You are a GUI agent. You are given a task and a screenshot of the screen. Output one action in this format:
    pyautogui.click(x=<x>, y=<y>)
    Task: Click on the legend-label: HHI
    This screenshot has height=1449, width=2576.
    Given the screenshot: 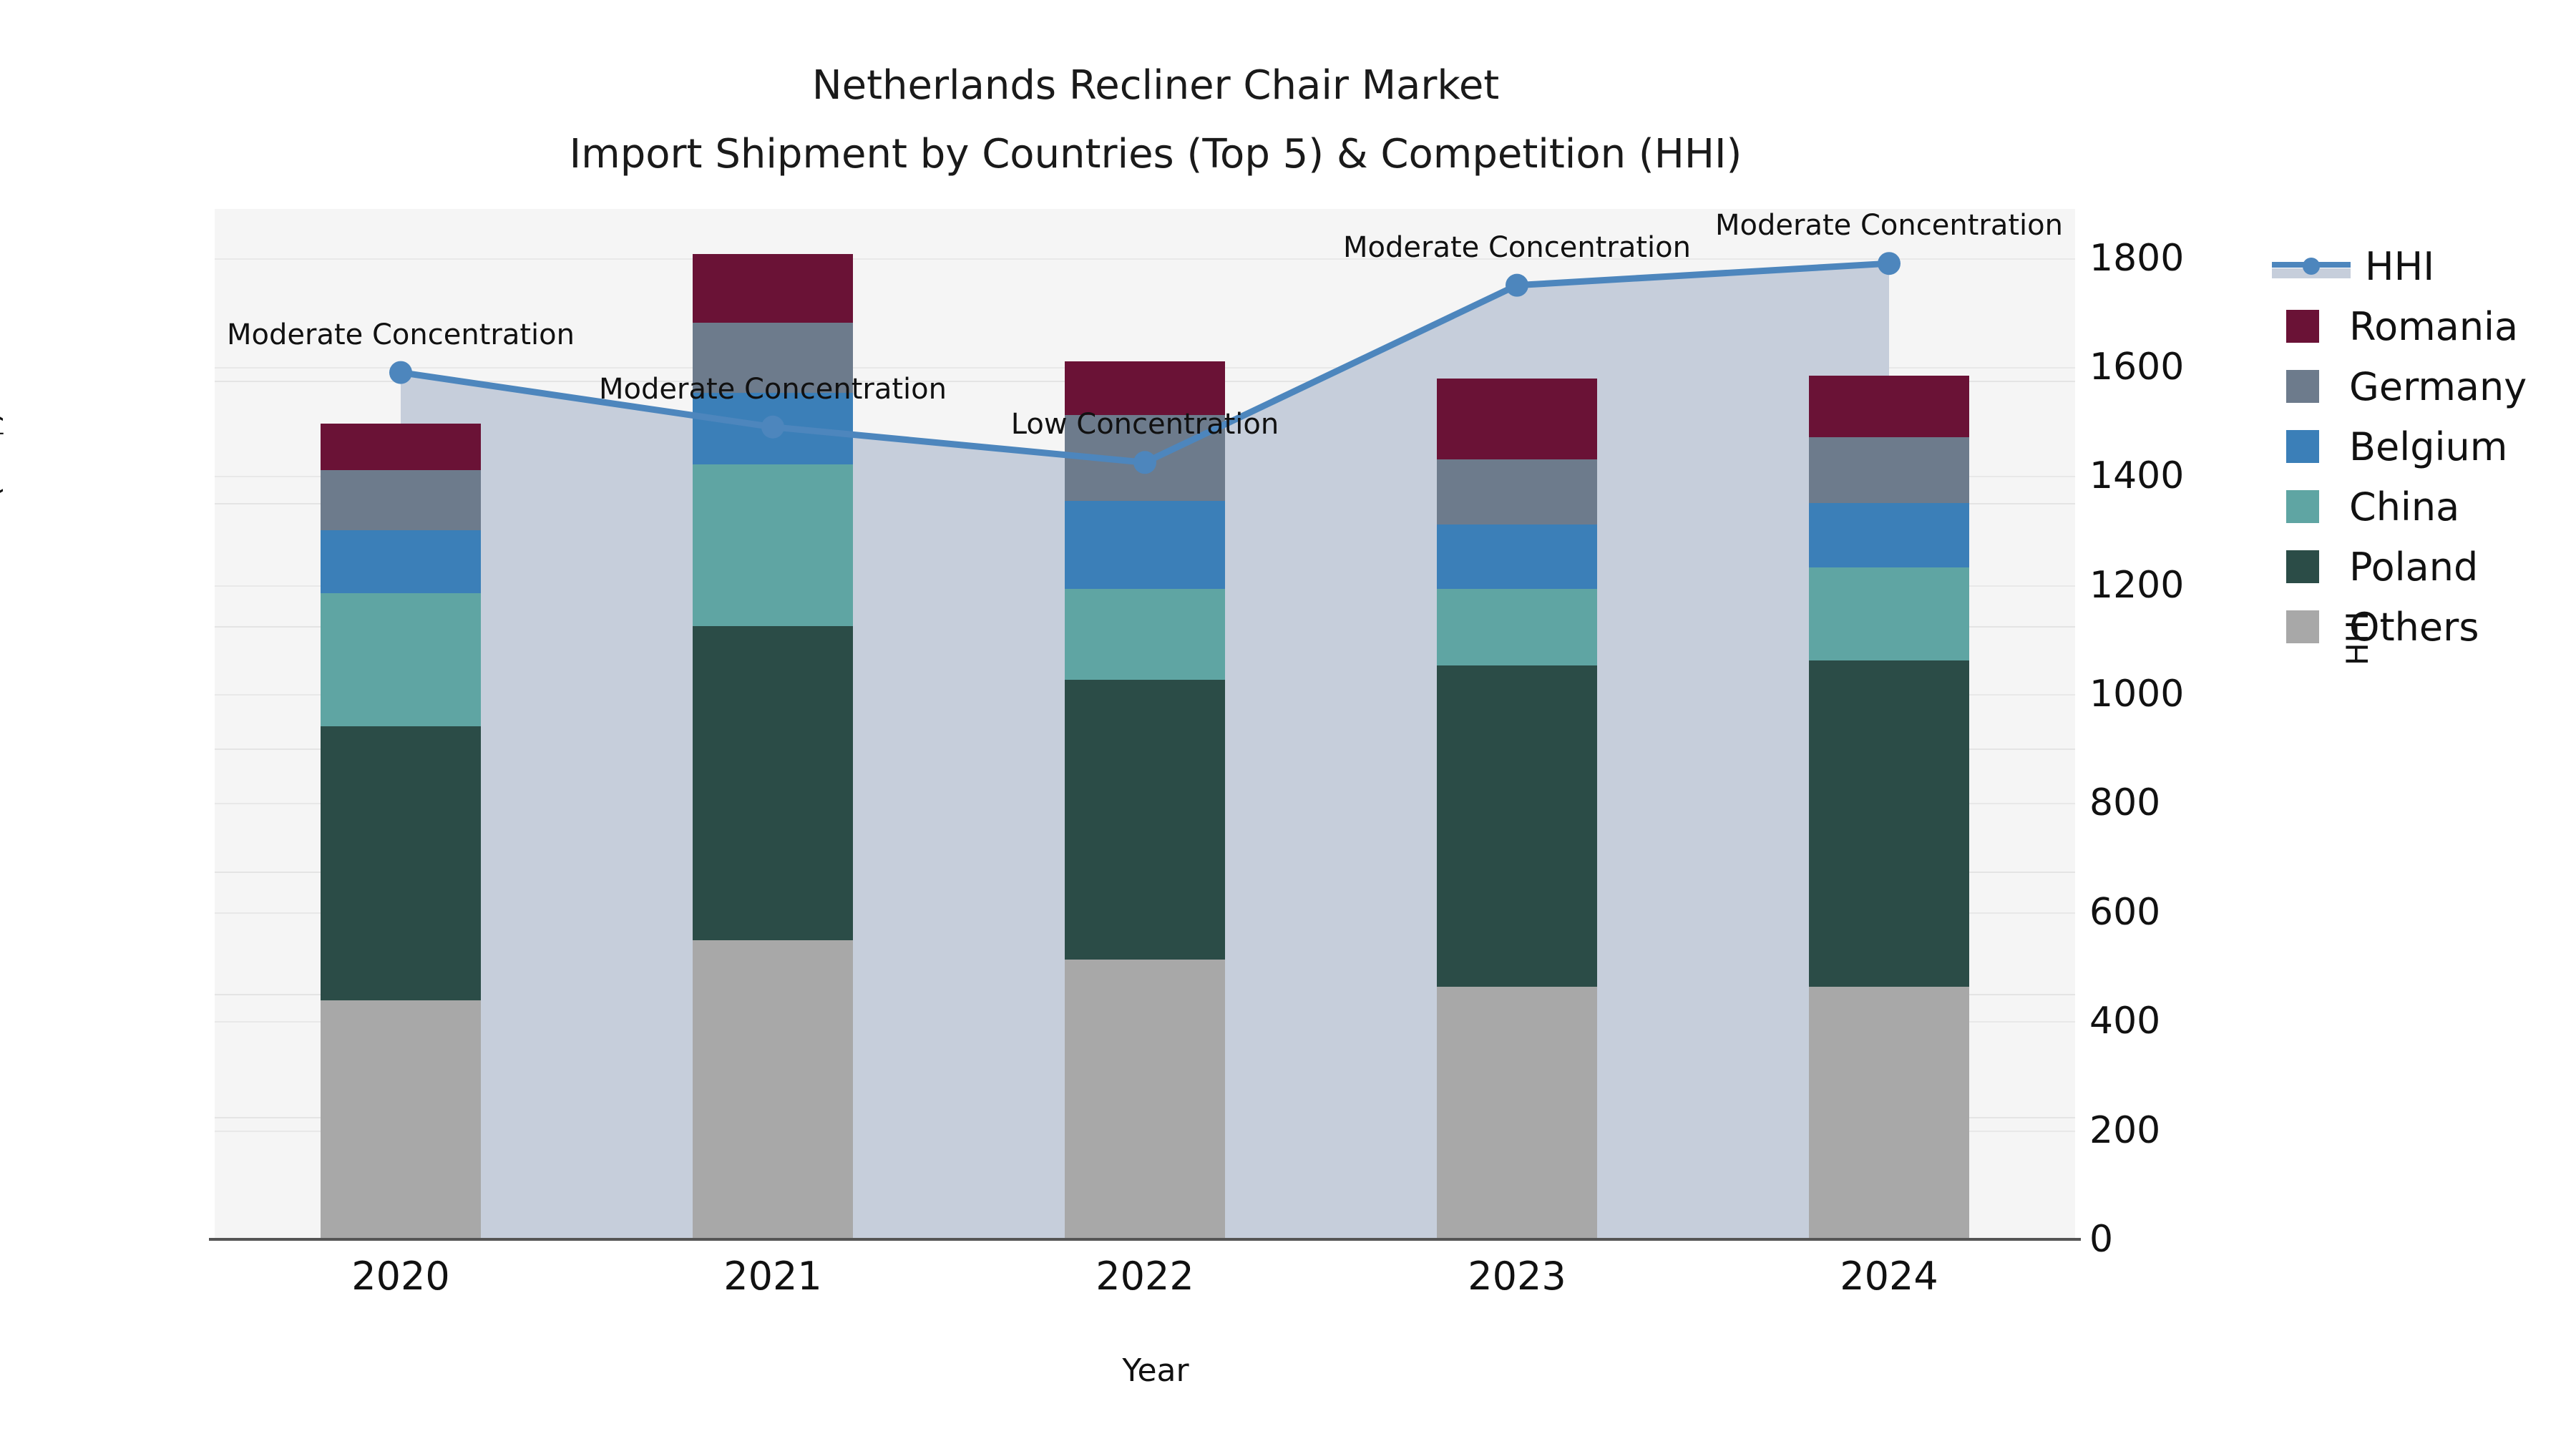 What is the action you would take?
    pyautogui.click(x=2400, y=266)
    